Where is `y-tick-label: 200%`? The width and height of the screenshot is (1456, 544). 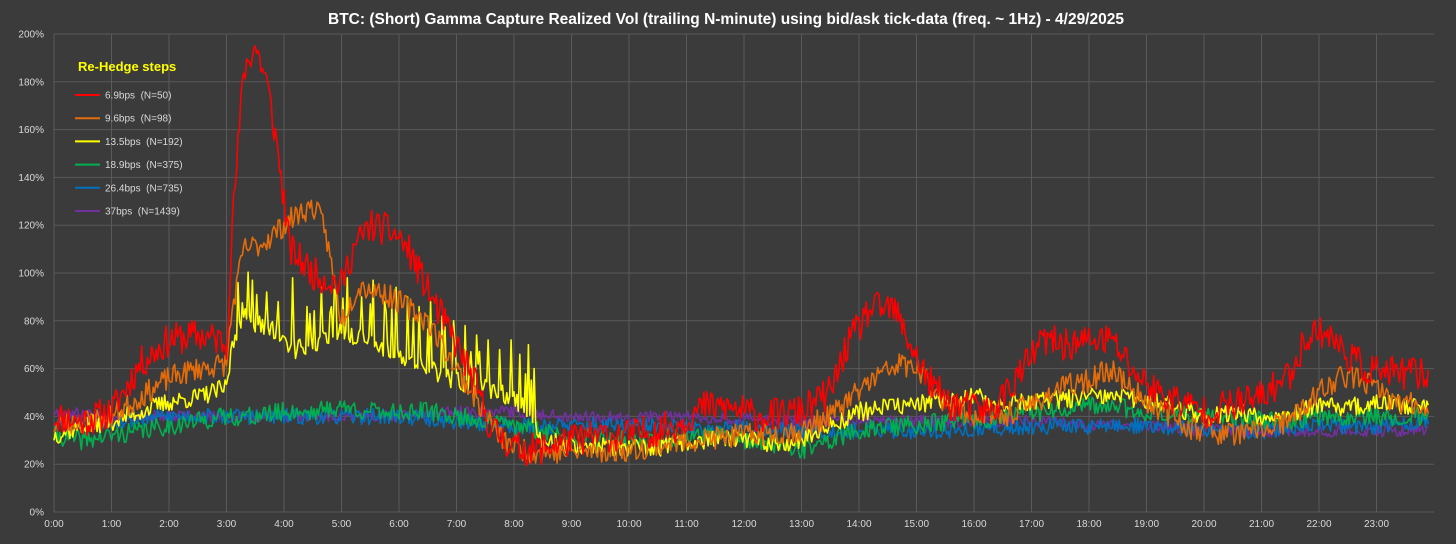 y-tick-label: 200% is located at coordinates (31, 35).